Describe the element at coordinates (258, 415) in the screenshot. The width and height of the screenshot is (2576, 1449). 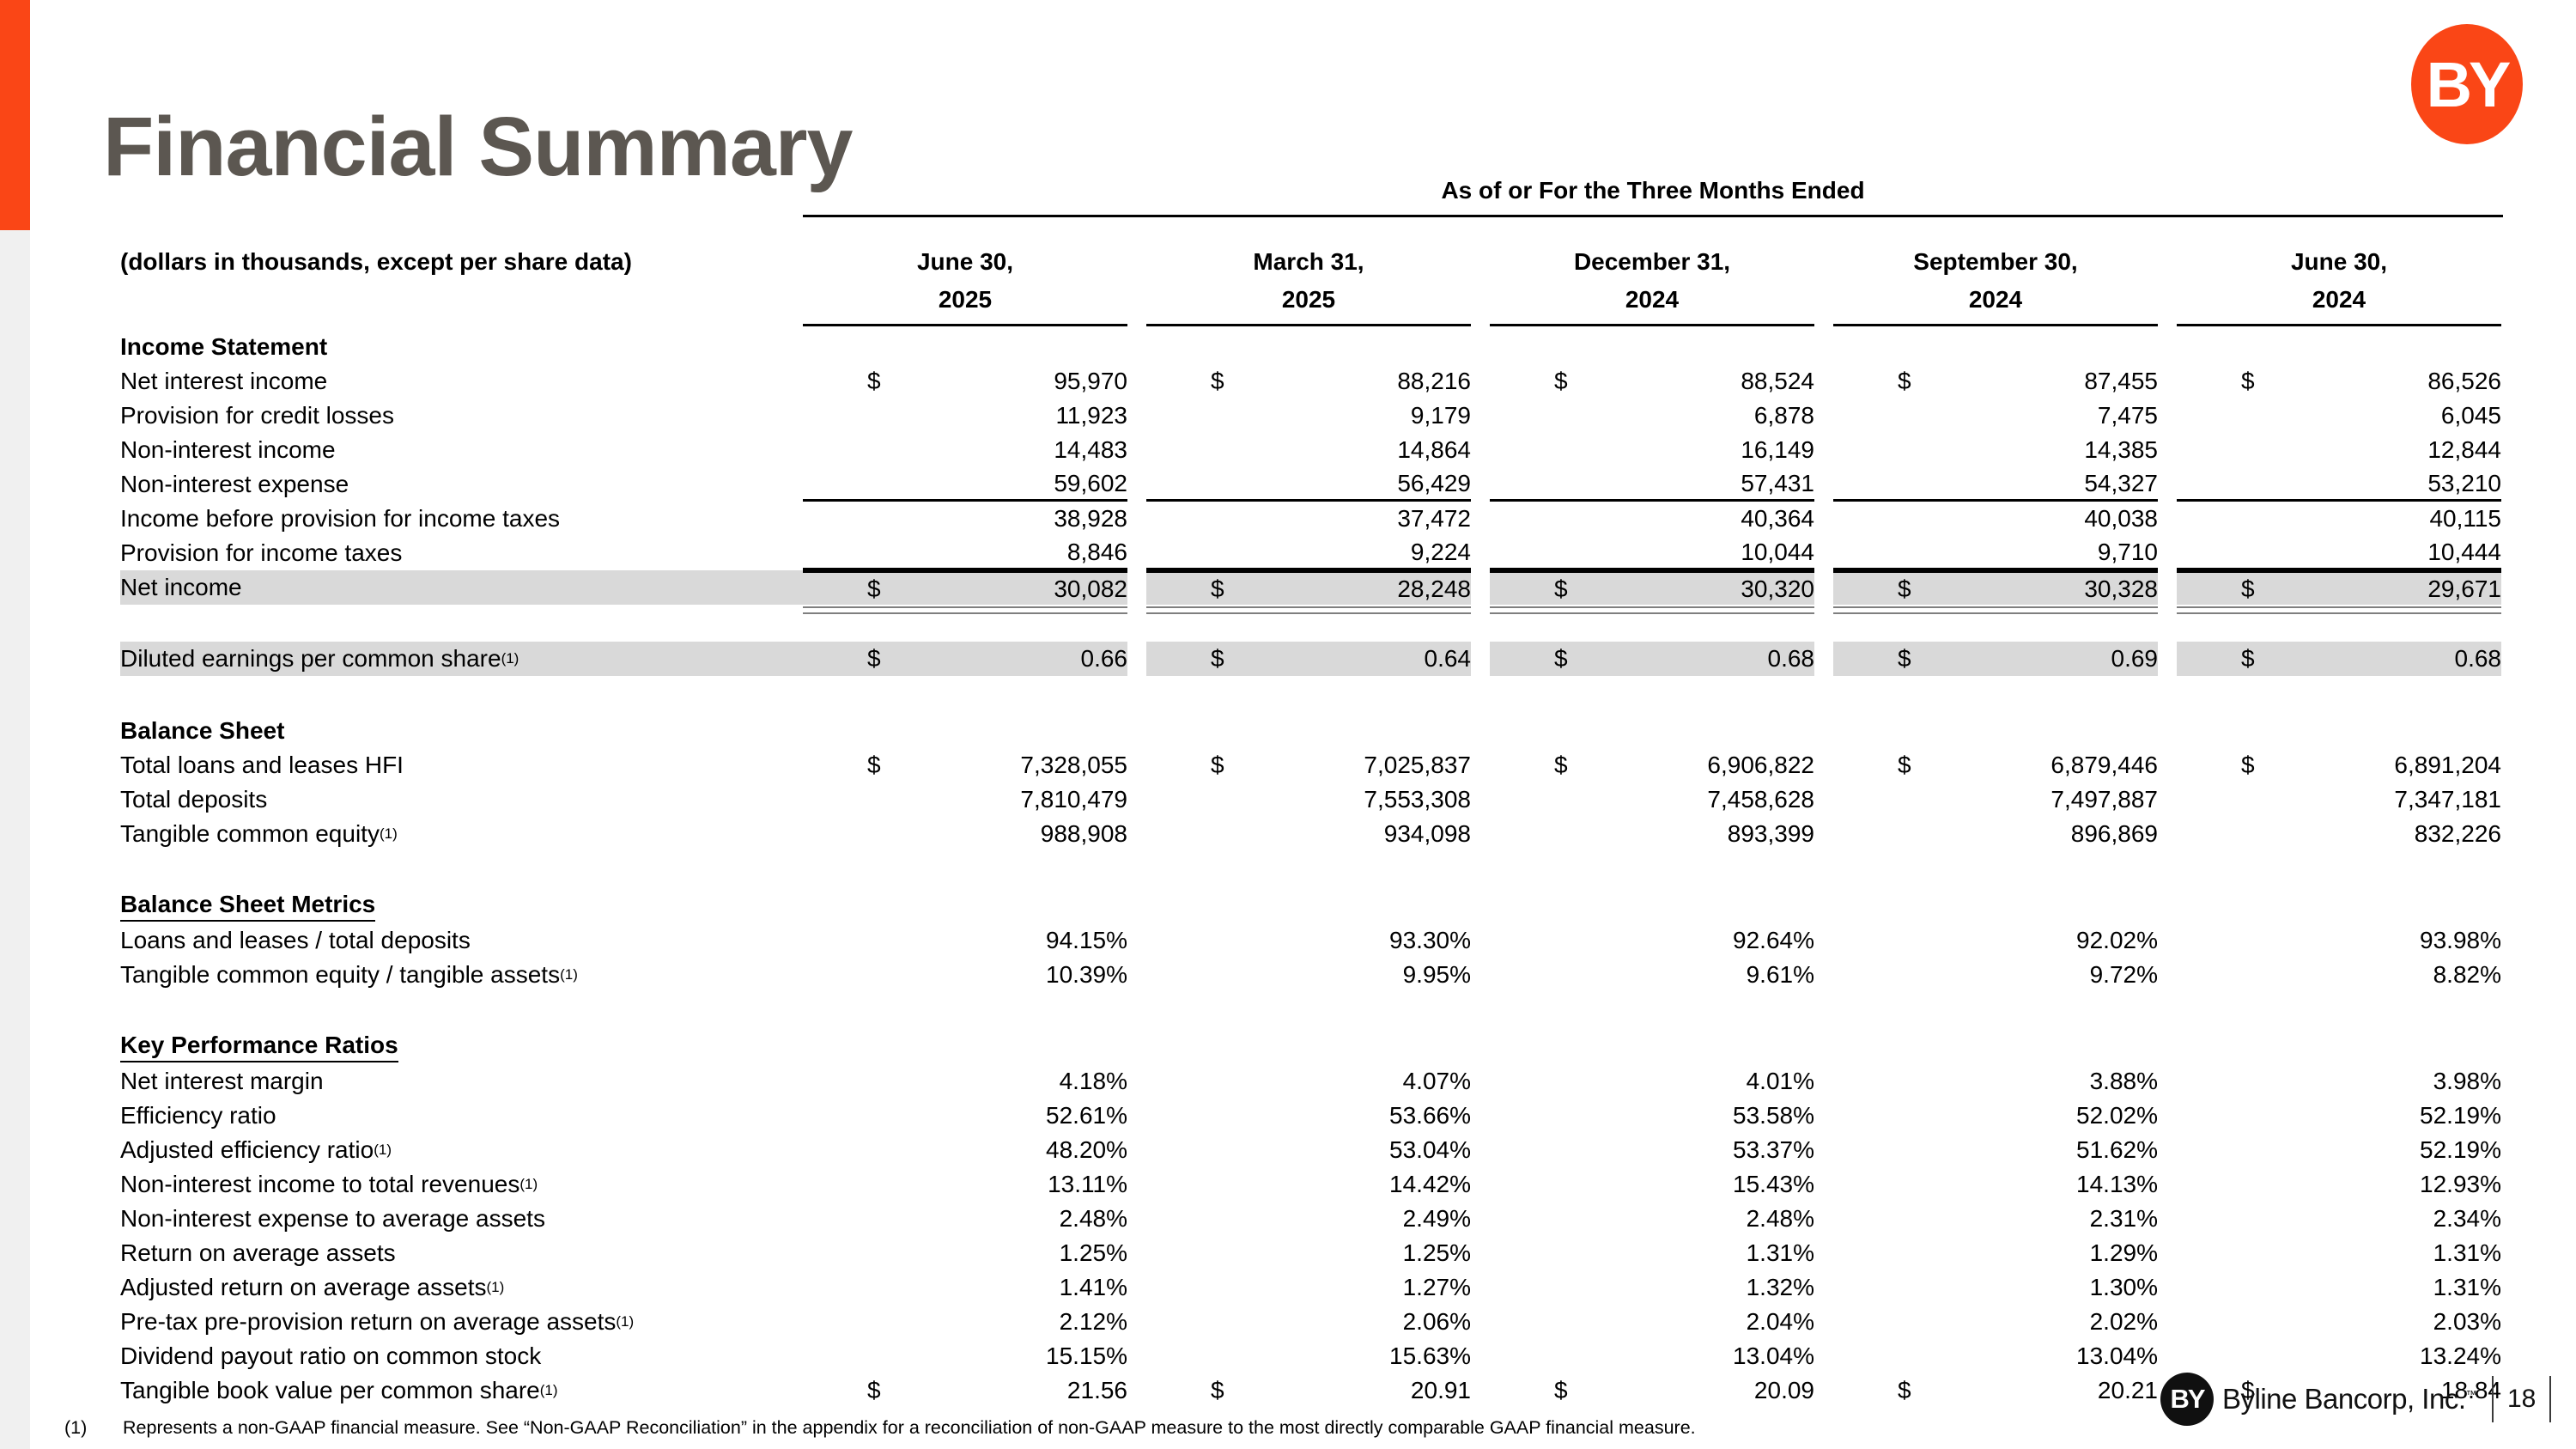
I see `row-label-text: Provision for credit losses` at that location.